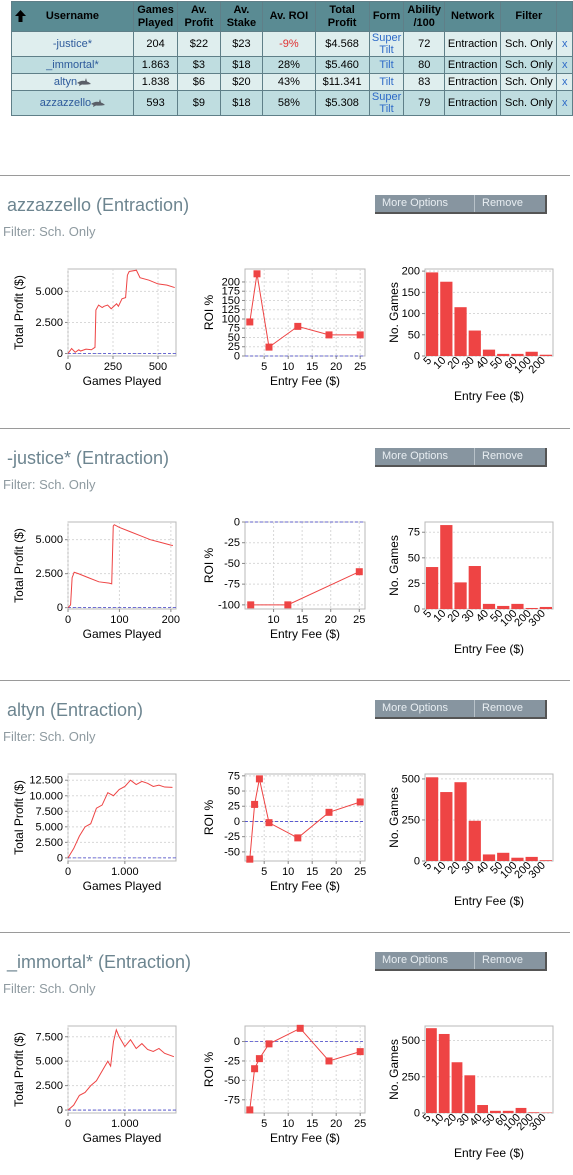 The height and width of the screenshot is (1175, 573). I want to click on x-tick-label: 5, so click(264, 872).